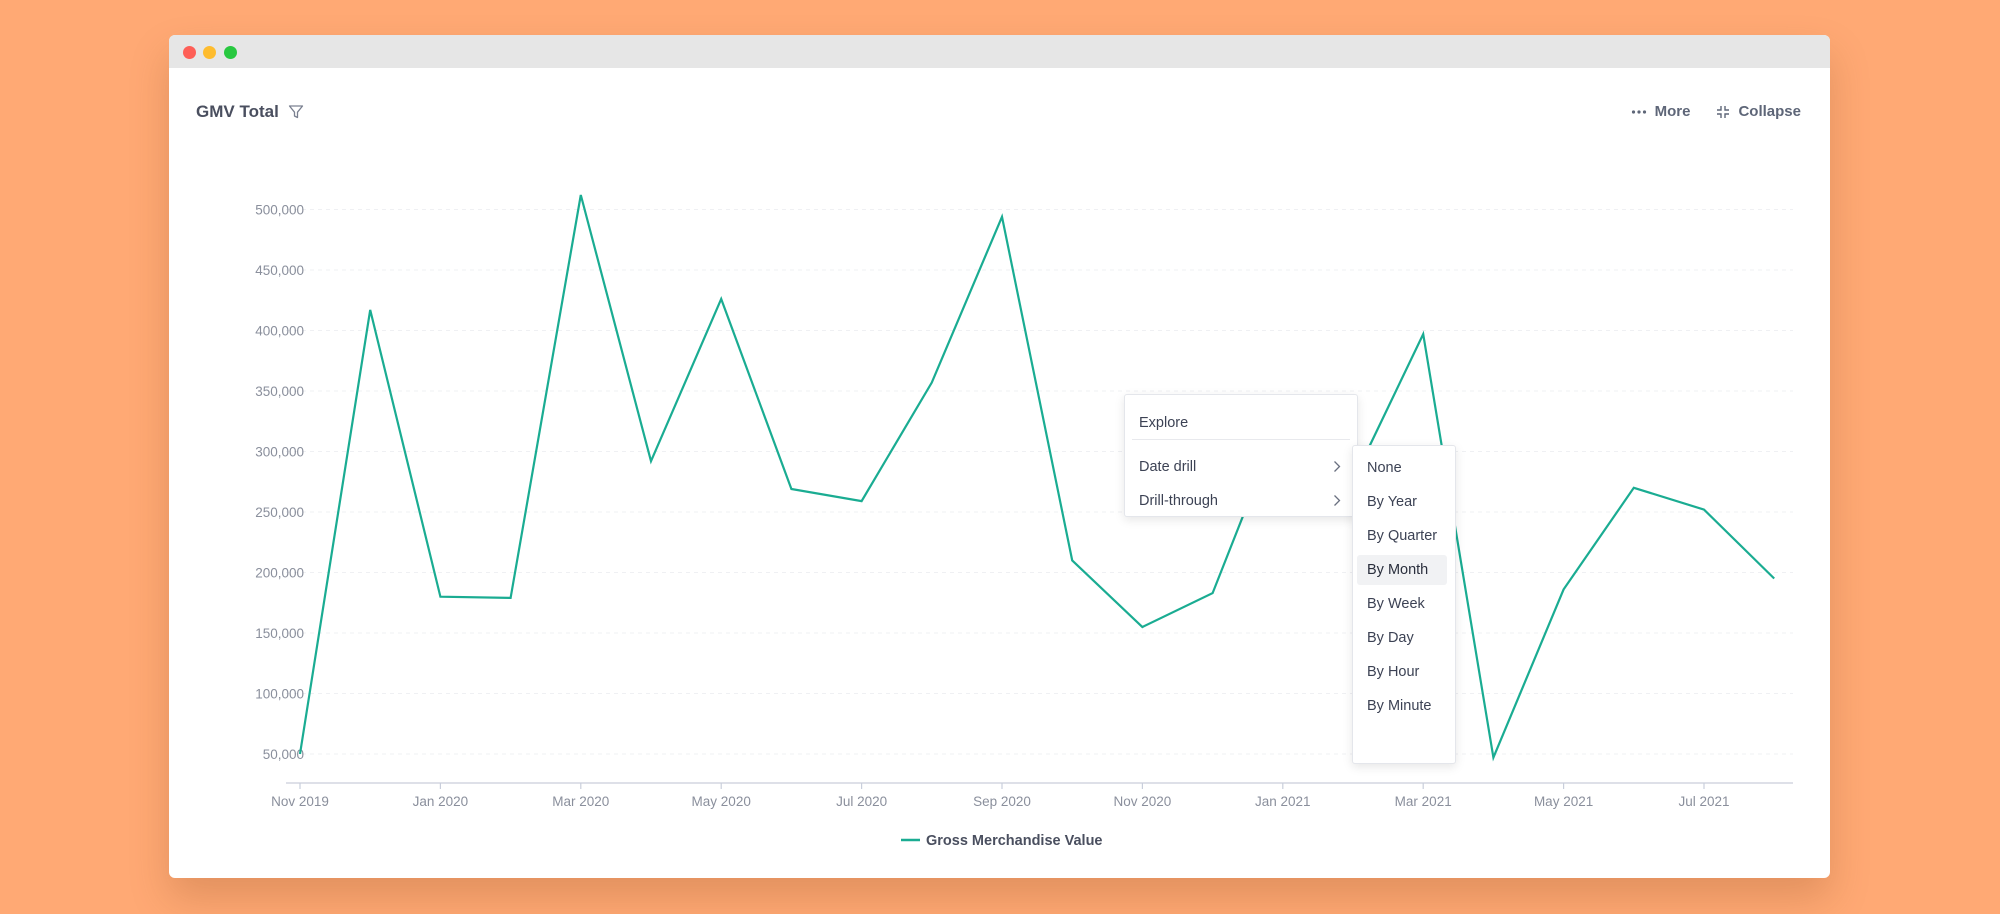 The height and width of the screenshot is (914, 2000). What do you see at coordinates (1143, 801) in the screenshot?
I see `x-tick-label: Nov 2020` at bounding box center [1143, 801].